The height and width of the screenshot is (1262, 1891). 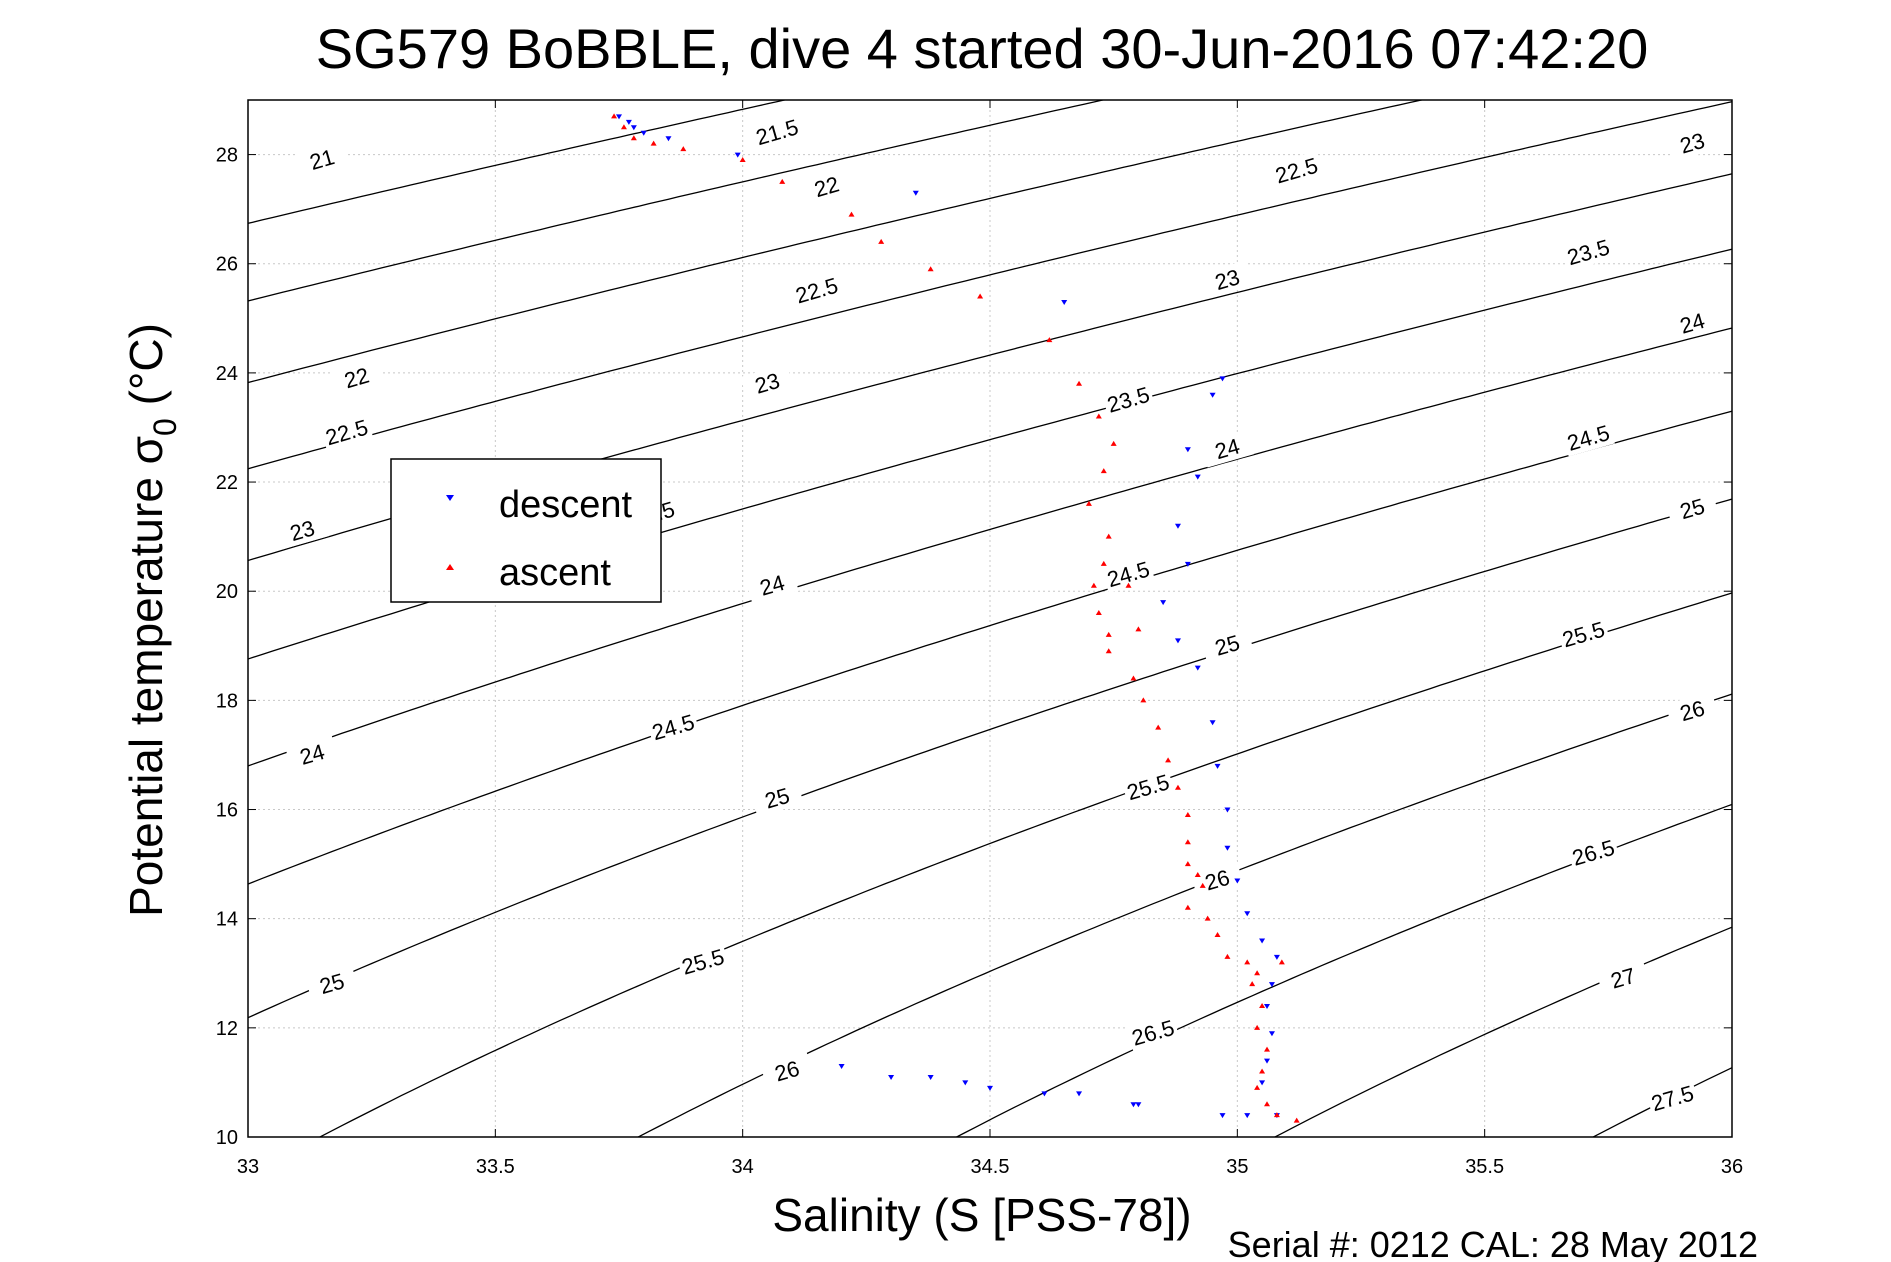 I want to click on x-tick-label: 36, so click(x=1732, y=1167).